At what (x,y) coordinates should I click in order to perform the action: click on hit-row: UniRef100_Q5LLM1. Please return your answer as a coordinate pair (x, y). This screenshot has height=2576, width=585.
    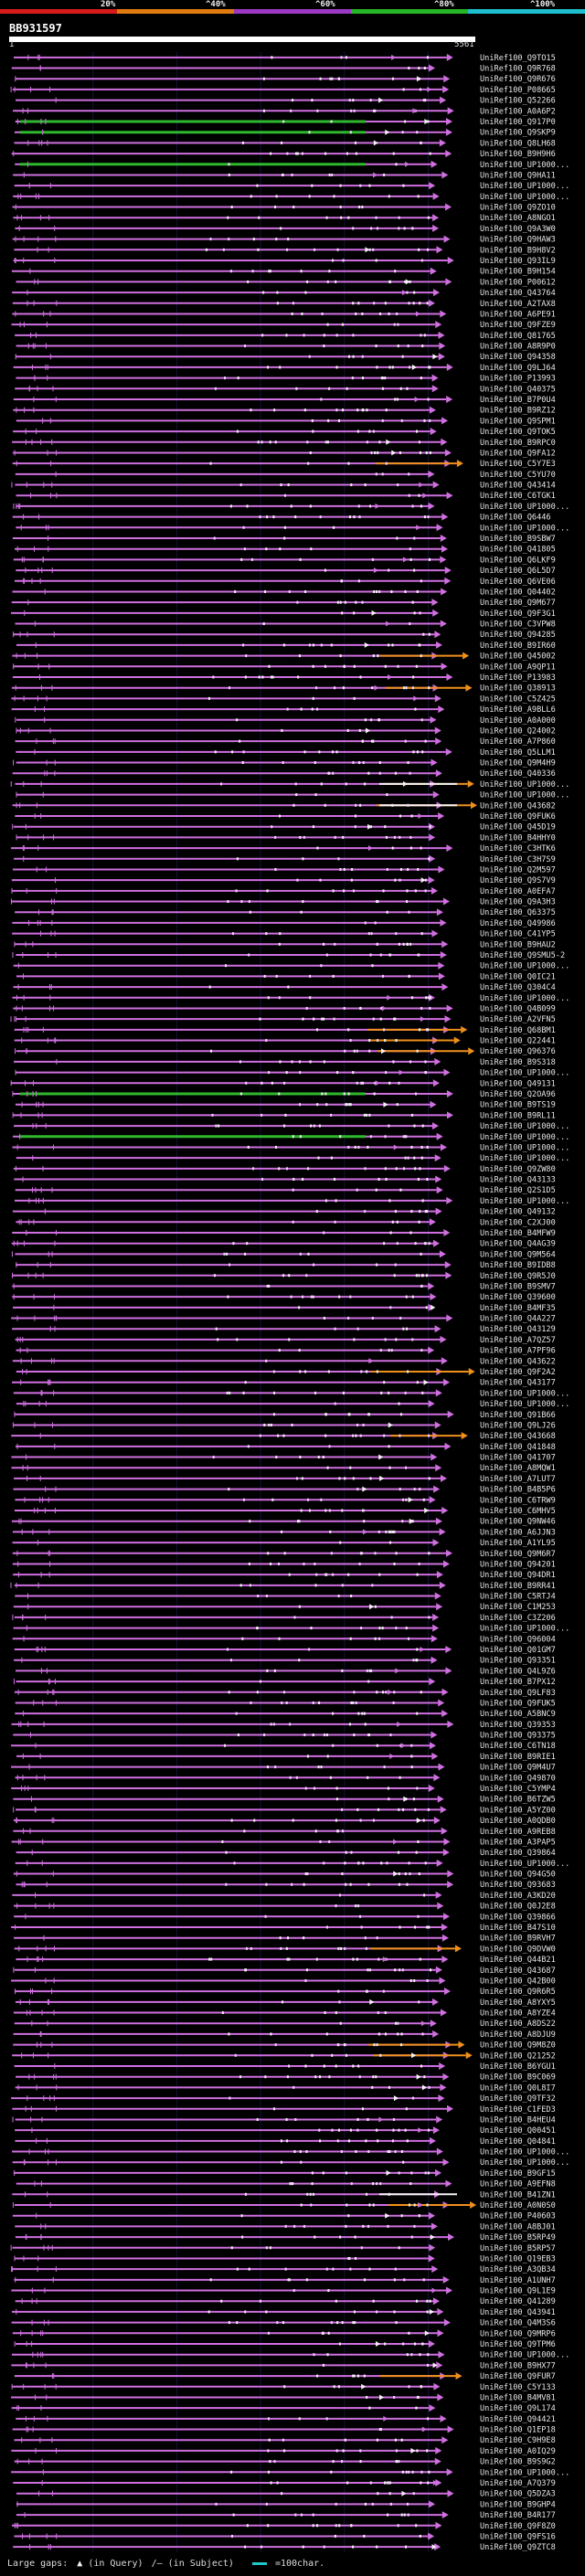
    Looking at the image, I should click on (286, 752).